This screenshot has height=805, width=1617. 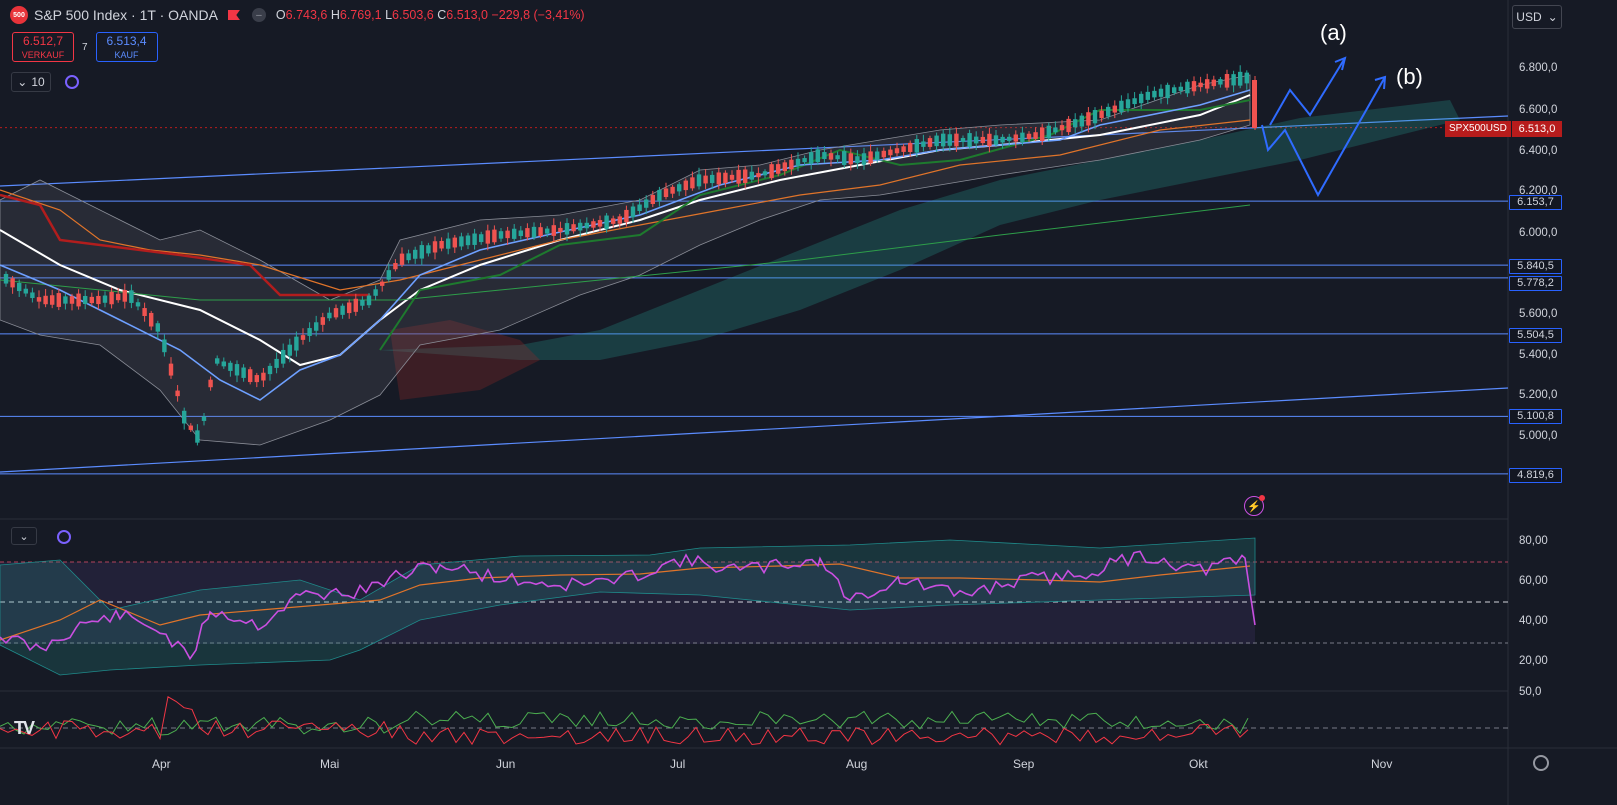 I want to click on trade-panel: 6.512,7 VERKAUF 7 6.513,4 KAUF, so click(x=85, y=47).